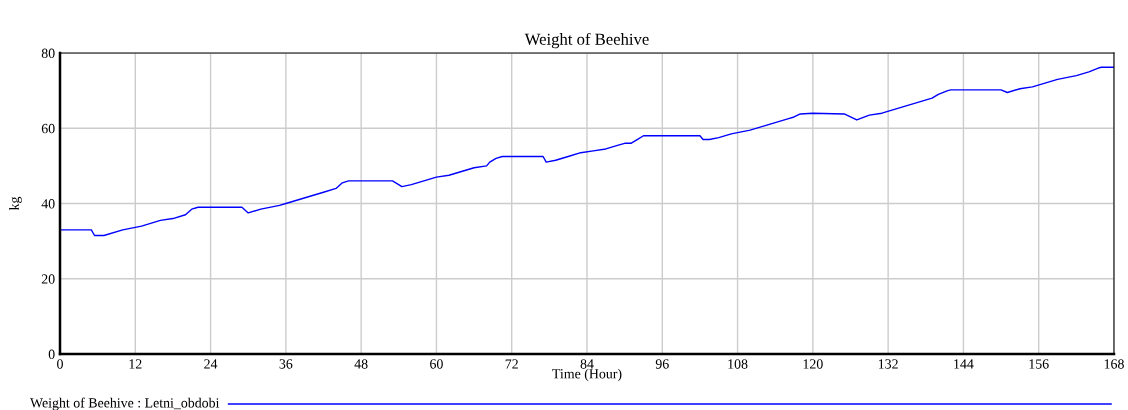 The image size is (1128, 410). I want to click on y-axis-title: kg, so click(15, 203).